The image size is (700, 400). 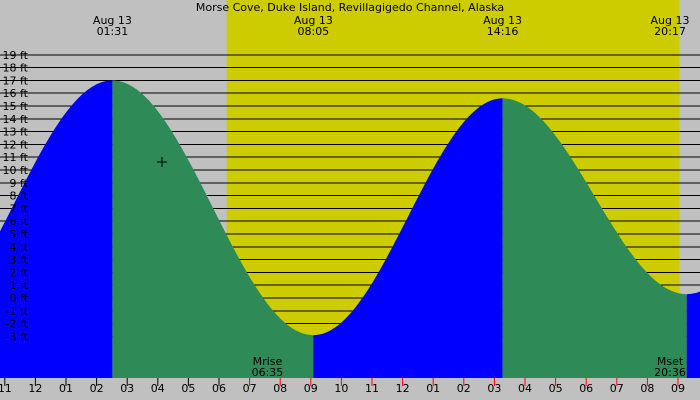 What do you see at coordinates (19, 285) in the screenshot?
I see `y-tick-label: 1 ft` at bounding box center [19, 285].